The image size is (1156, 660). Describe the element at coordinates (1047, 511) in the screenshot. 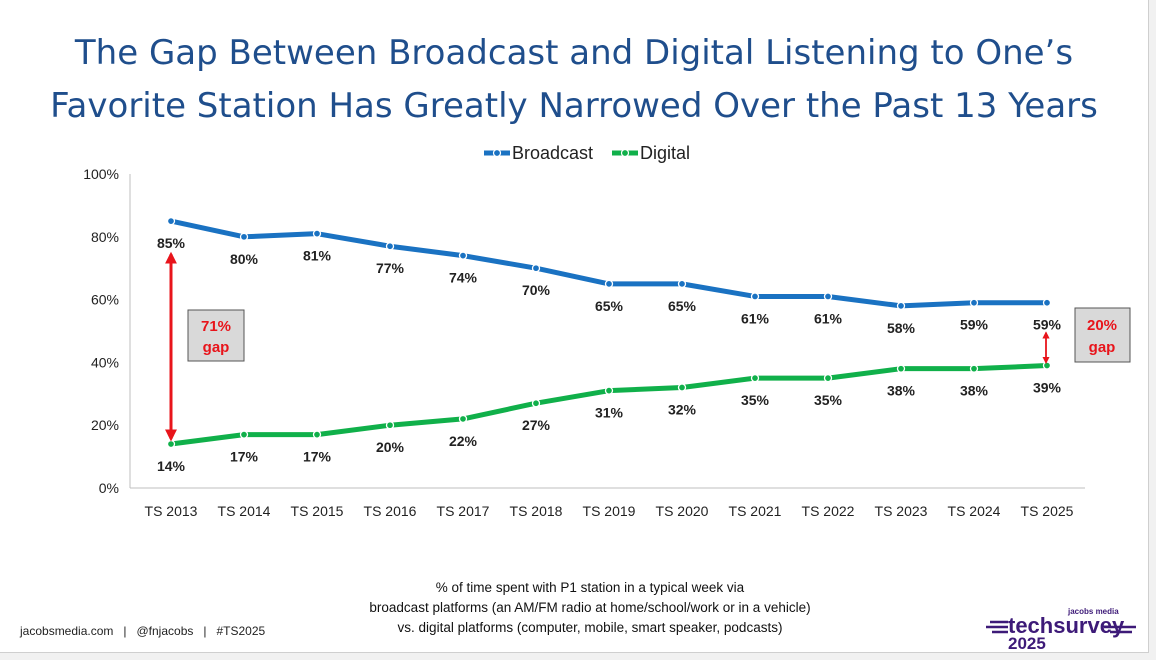

I see `x-tick-label: TS 2025` at that location.